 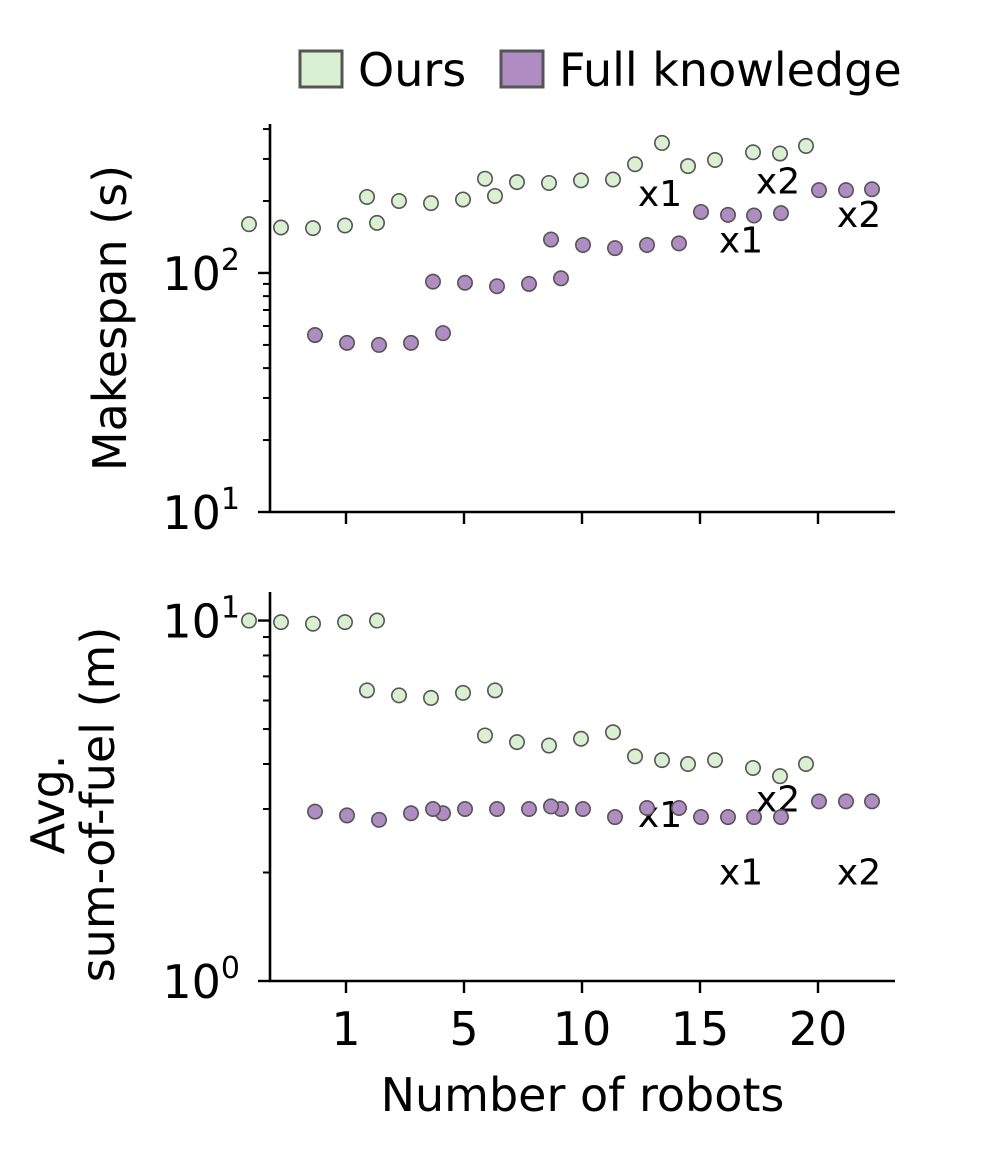 What do you see at coordinates (110, 318) in the screenshot?
I see `y-axis-label: Makespan (s)` at bounding box center [110, 318].